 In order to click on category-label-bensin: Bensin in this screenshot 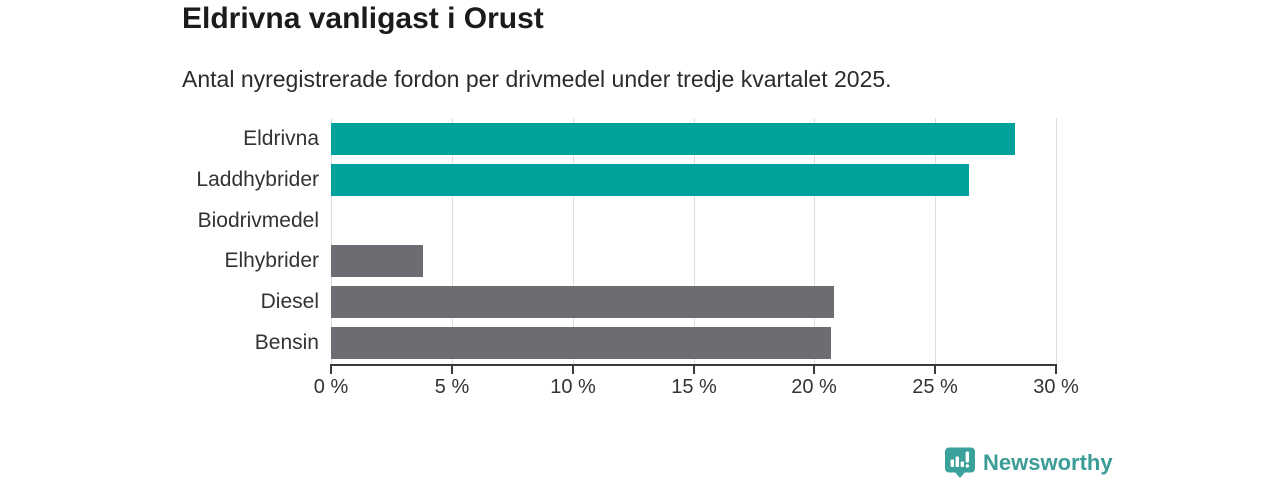, I will do `click(286, 342)`.